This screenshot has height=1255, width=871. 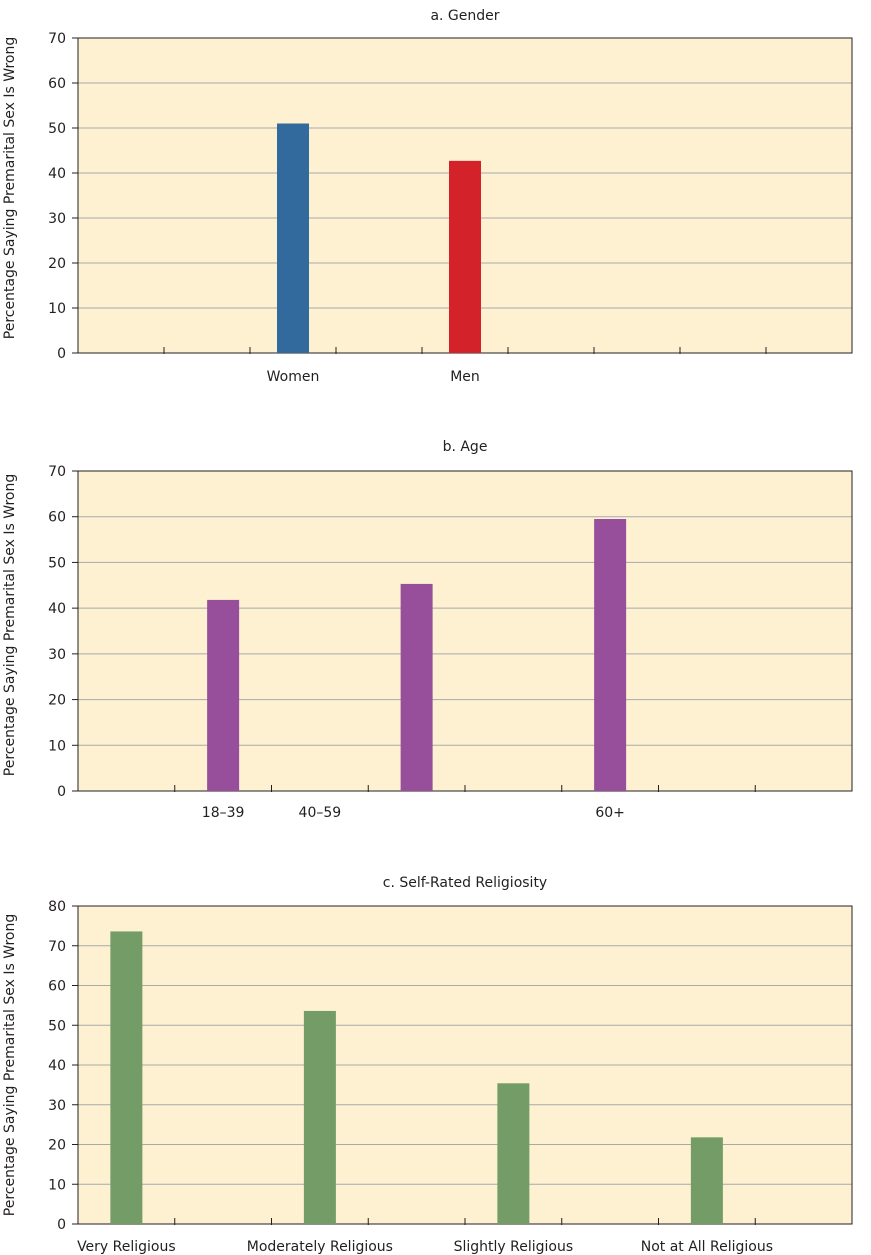 What do you see at coordinates (514, 1247) in the screenshot?
I see `category-label: Slightly Religious` at bounding box center [514, 1247].